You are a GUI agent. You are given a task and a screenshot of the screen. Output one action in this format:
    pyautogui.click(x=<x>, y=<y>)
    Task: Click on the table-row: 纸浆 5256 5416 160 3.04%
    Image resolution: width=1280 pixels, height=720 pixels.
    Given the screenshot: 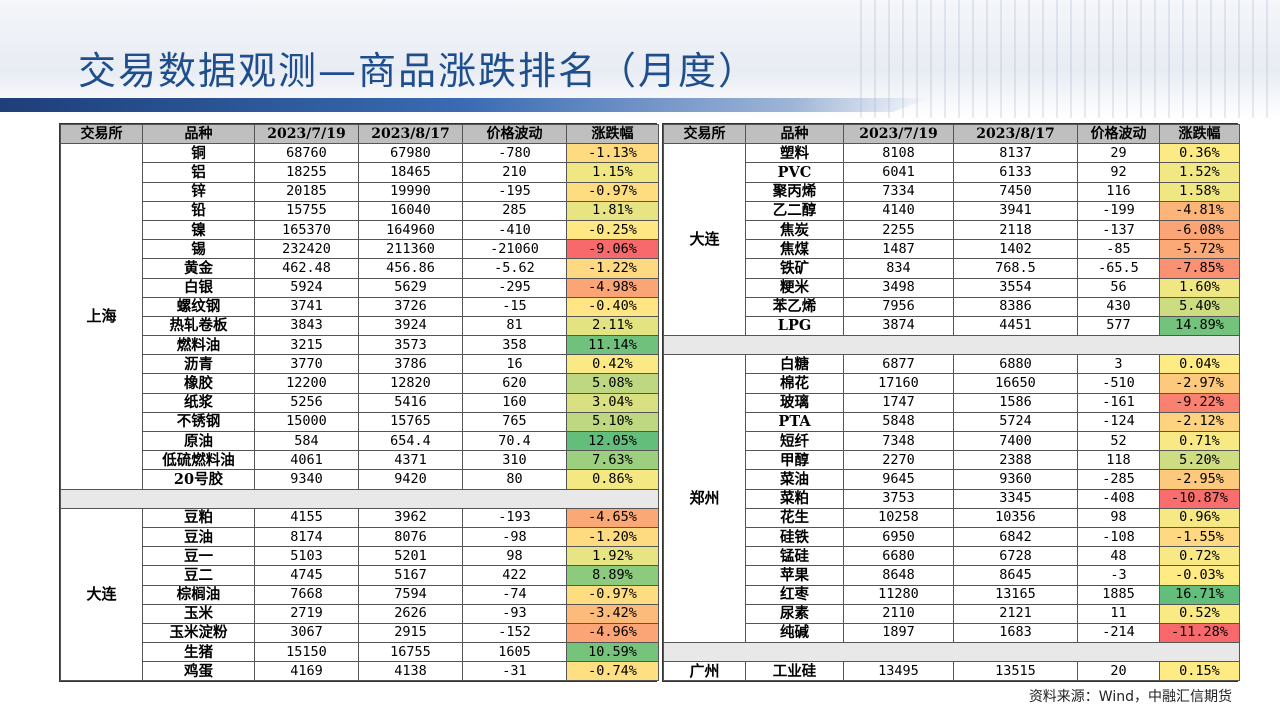 What is the action you would take?
    pyautogui.click(x=360, y=402)
    